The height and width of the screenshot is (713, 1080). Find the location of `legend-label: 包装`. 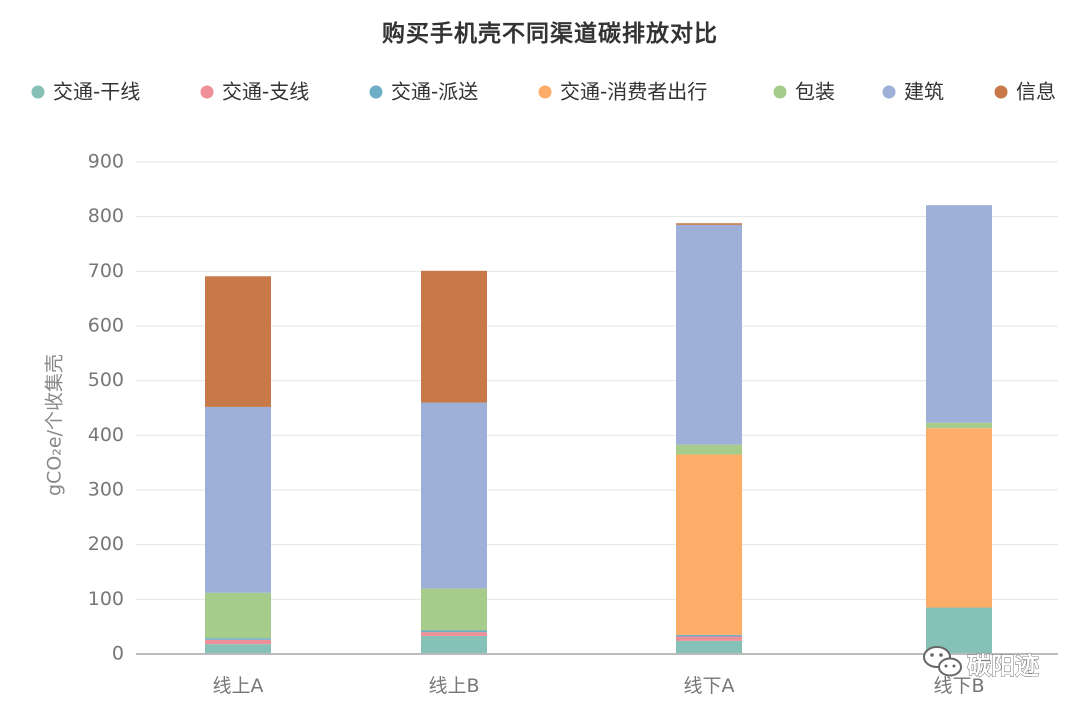

legend-label: 包装 is located at coordinates (815, 92).